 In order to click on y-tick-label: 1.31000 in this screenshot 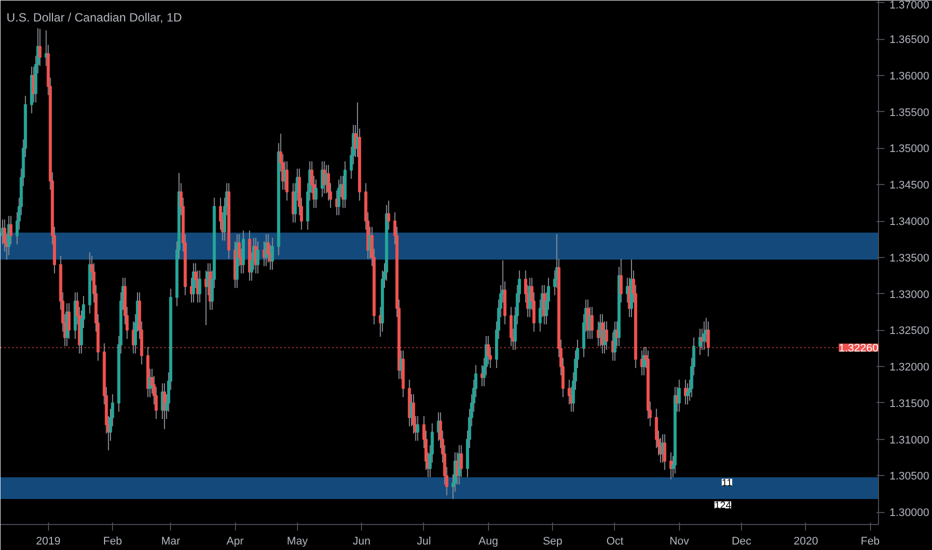, I will do `click(910, 440)`.